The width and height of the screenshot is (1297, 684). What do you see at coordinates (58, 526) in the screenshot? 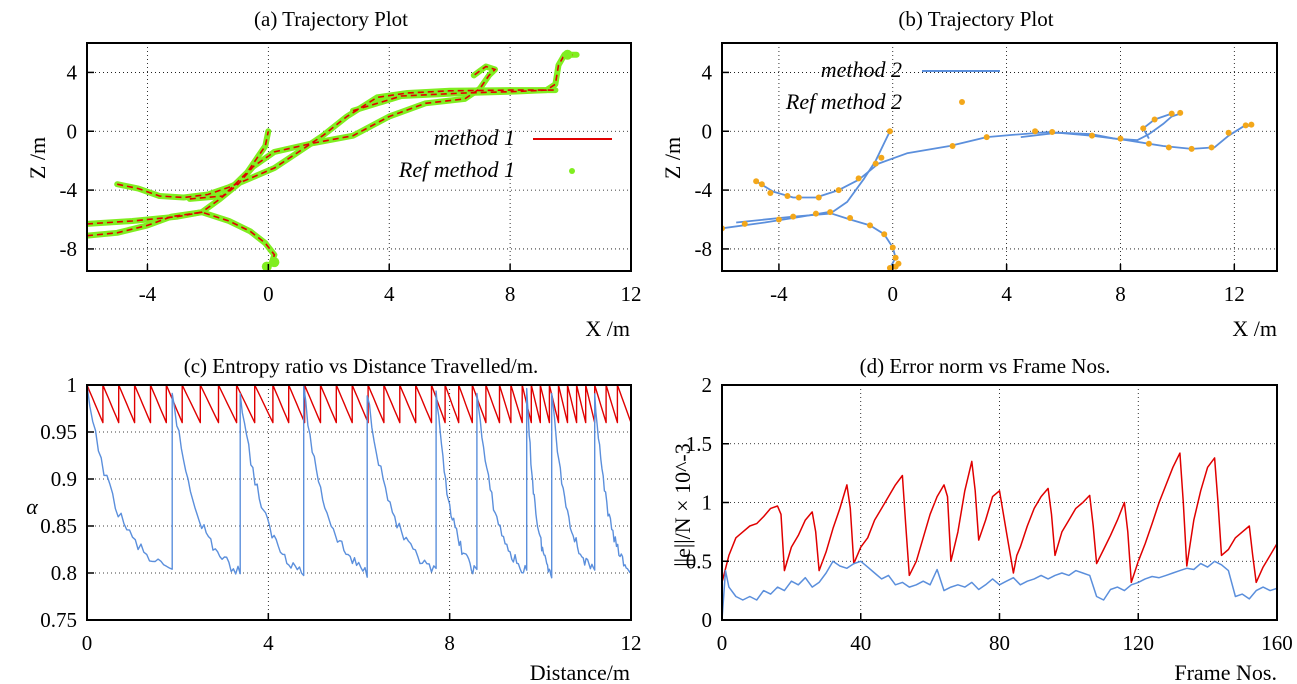
I see `y-tick-label: 0.85` at bounding box center [58, 526].